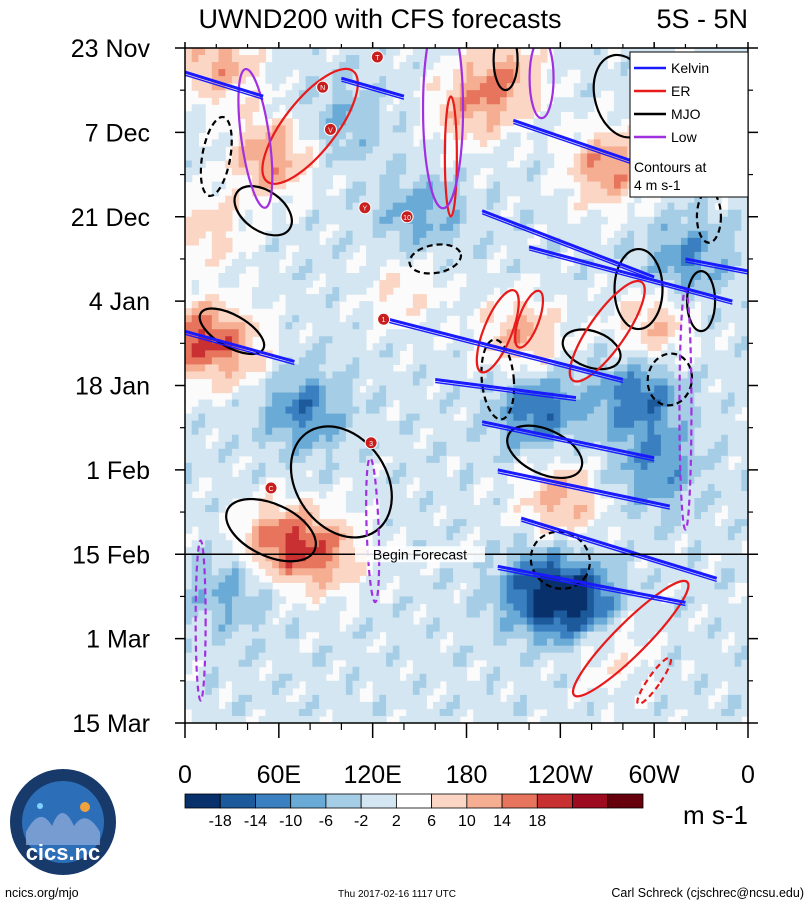  What do you see at coordinates (220, 821) in the screenshot?
I see `colorbar-label: -18` at bounding box center [220, 821].